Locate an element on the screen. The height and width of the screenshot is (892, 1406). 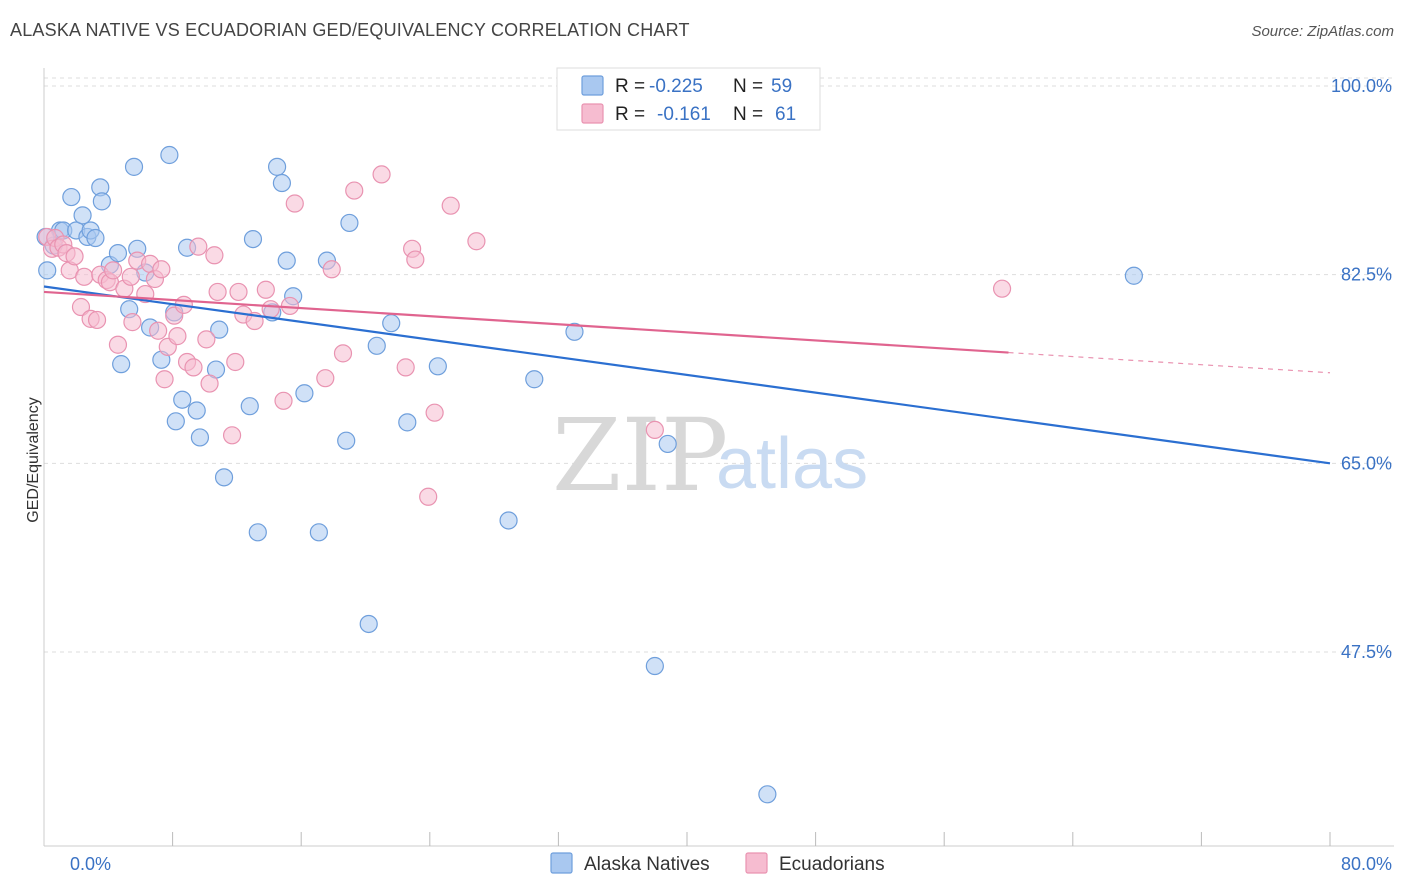
legend-n-label-1: N = is located at coordinates (748, 86).